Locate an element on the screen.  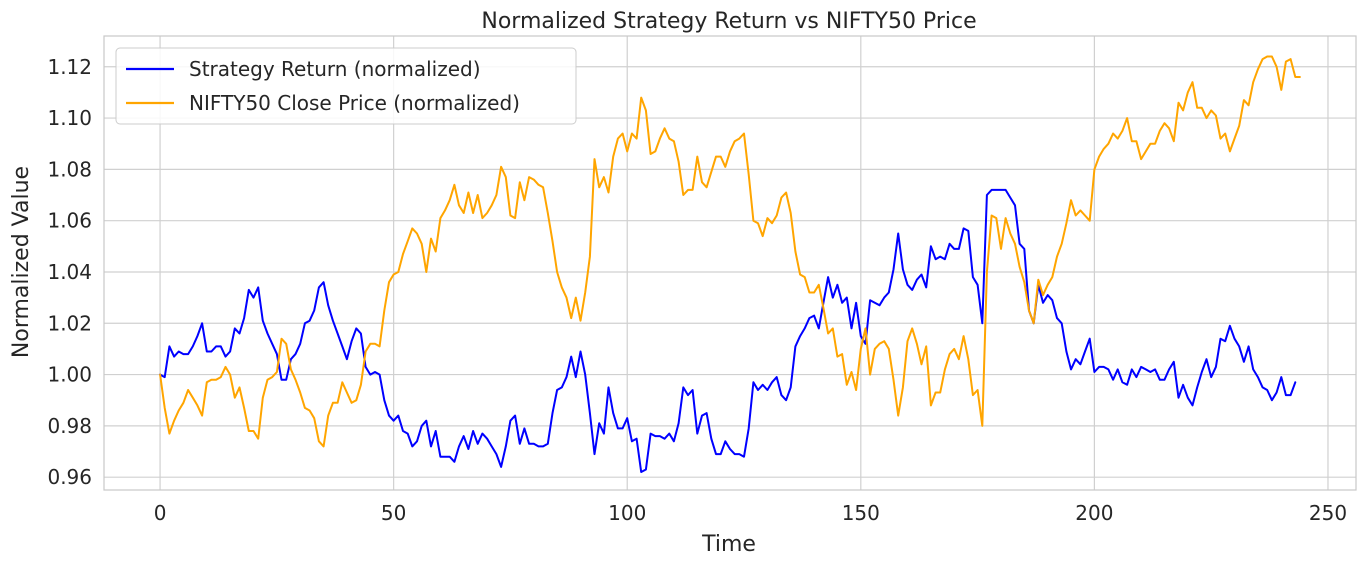
y-tick-label: 1.02 is located at coordinates (69, 323).